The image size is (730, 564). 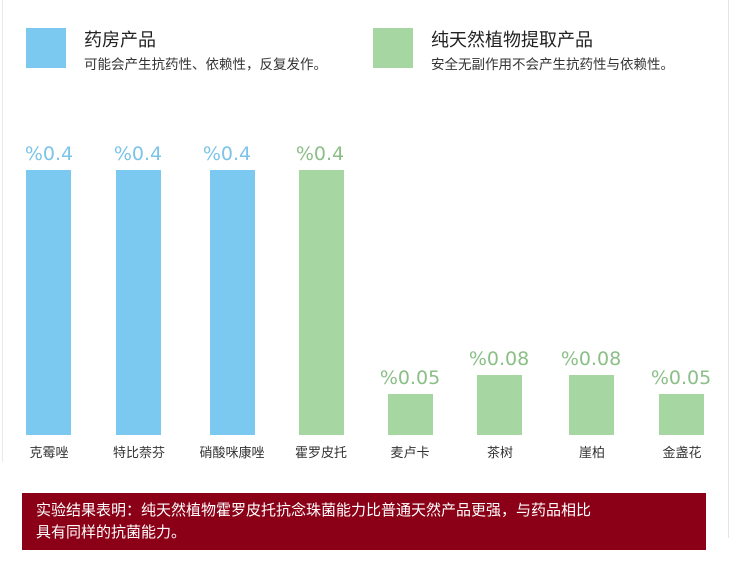 I want to click on bar-thuja, so click(x=591, y=405).